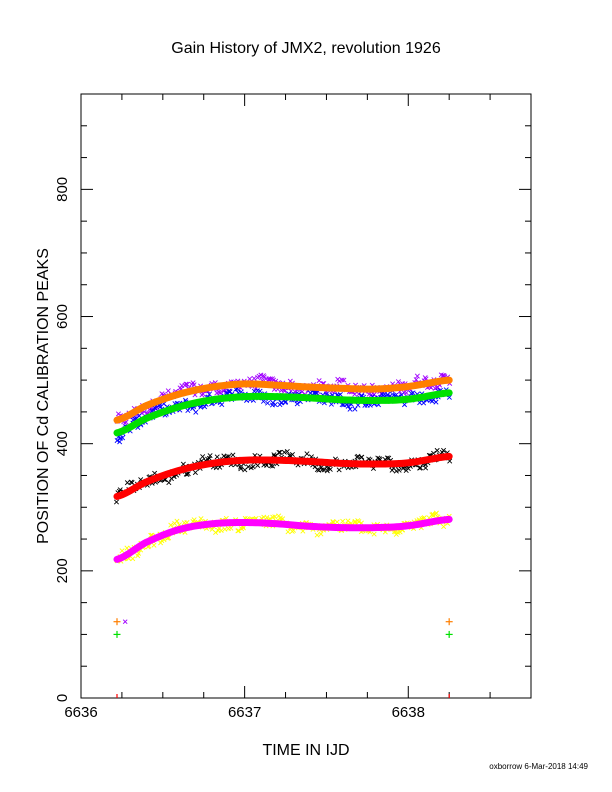  Describe the element at coordinates (283, 469) in the screenshot. I see `fit-curves` at that location.